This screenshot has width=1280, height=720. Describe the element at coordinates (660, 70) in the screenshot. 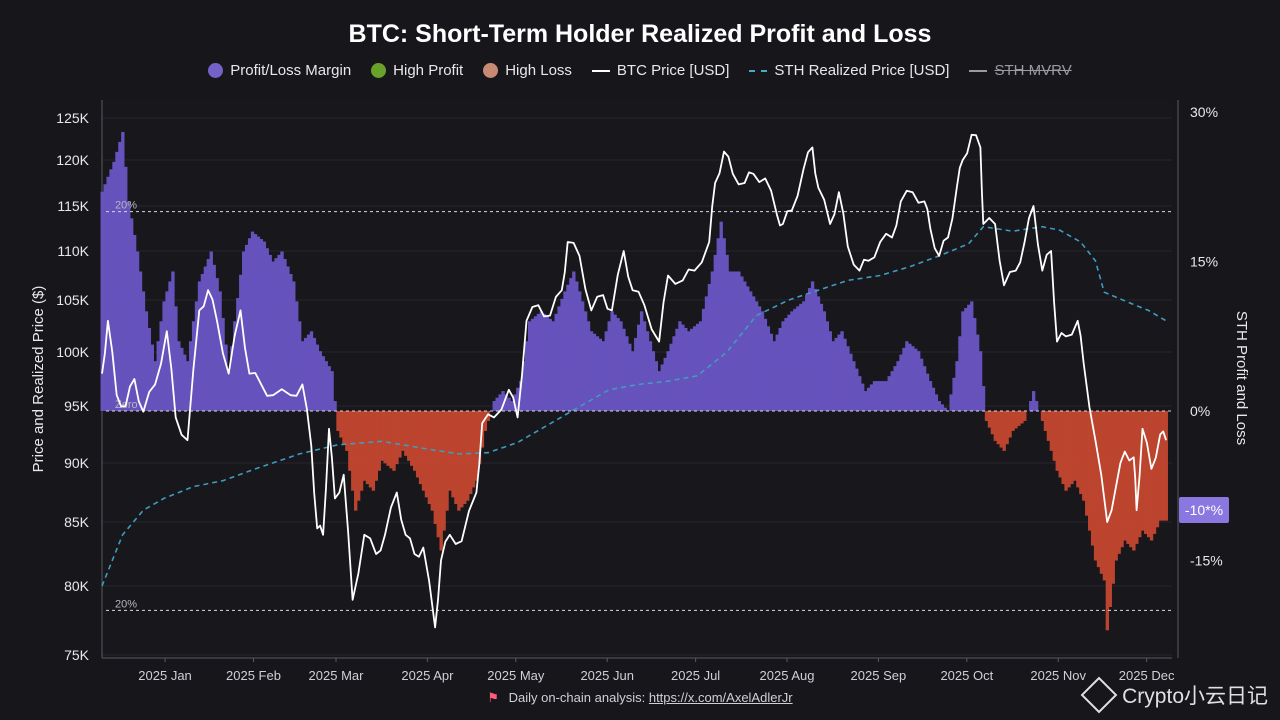

I see `legend-item-btc-price: BTC Price [USD]` at that location.